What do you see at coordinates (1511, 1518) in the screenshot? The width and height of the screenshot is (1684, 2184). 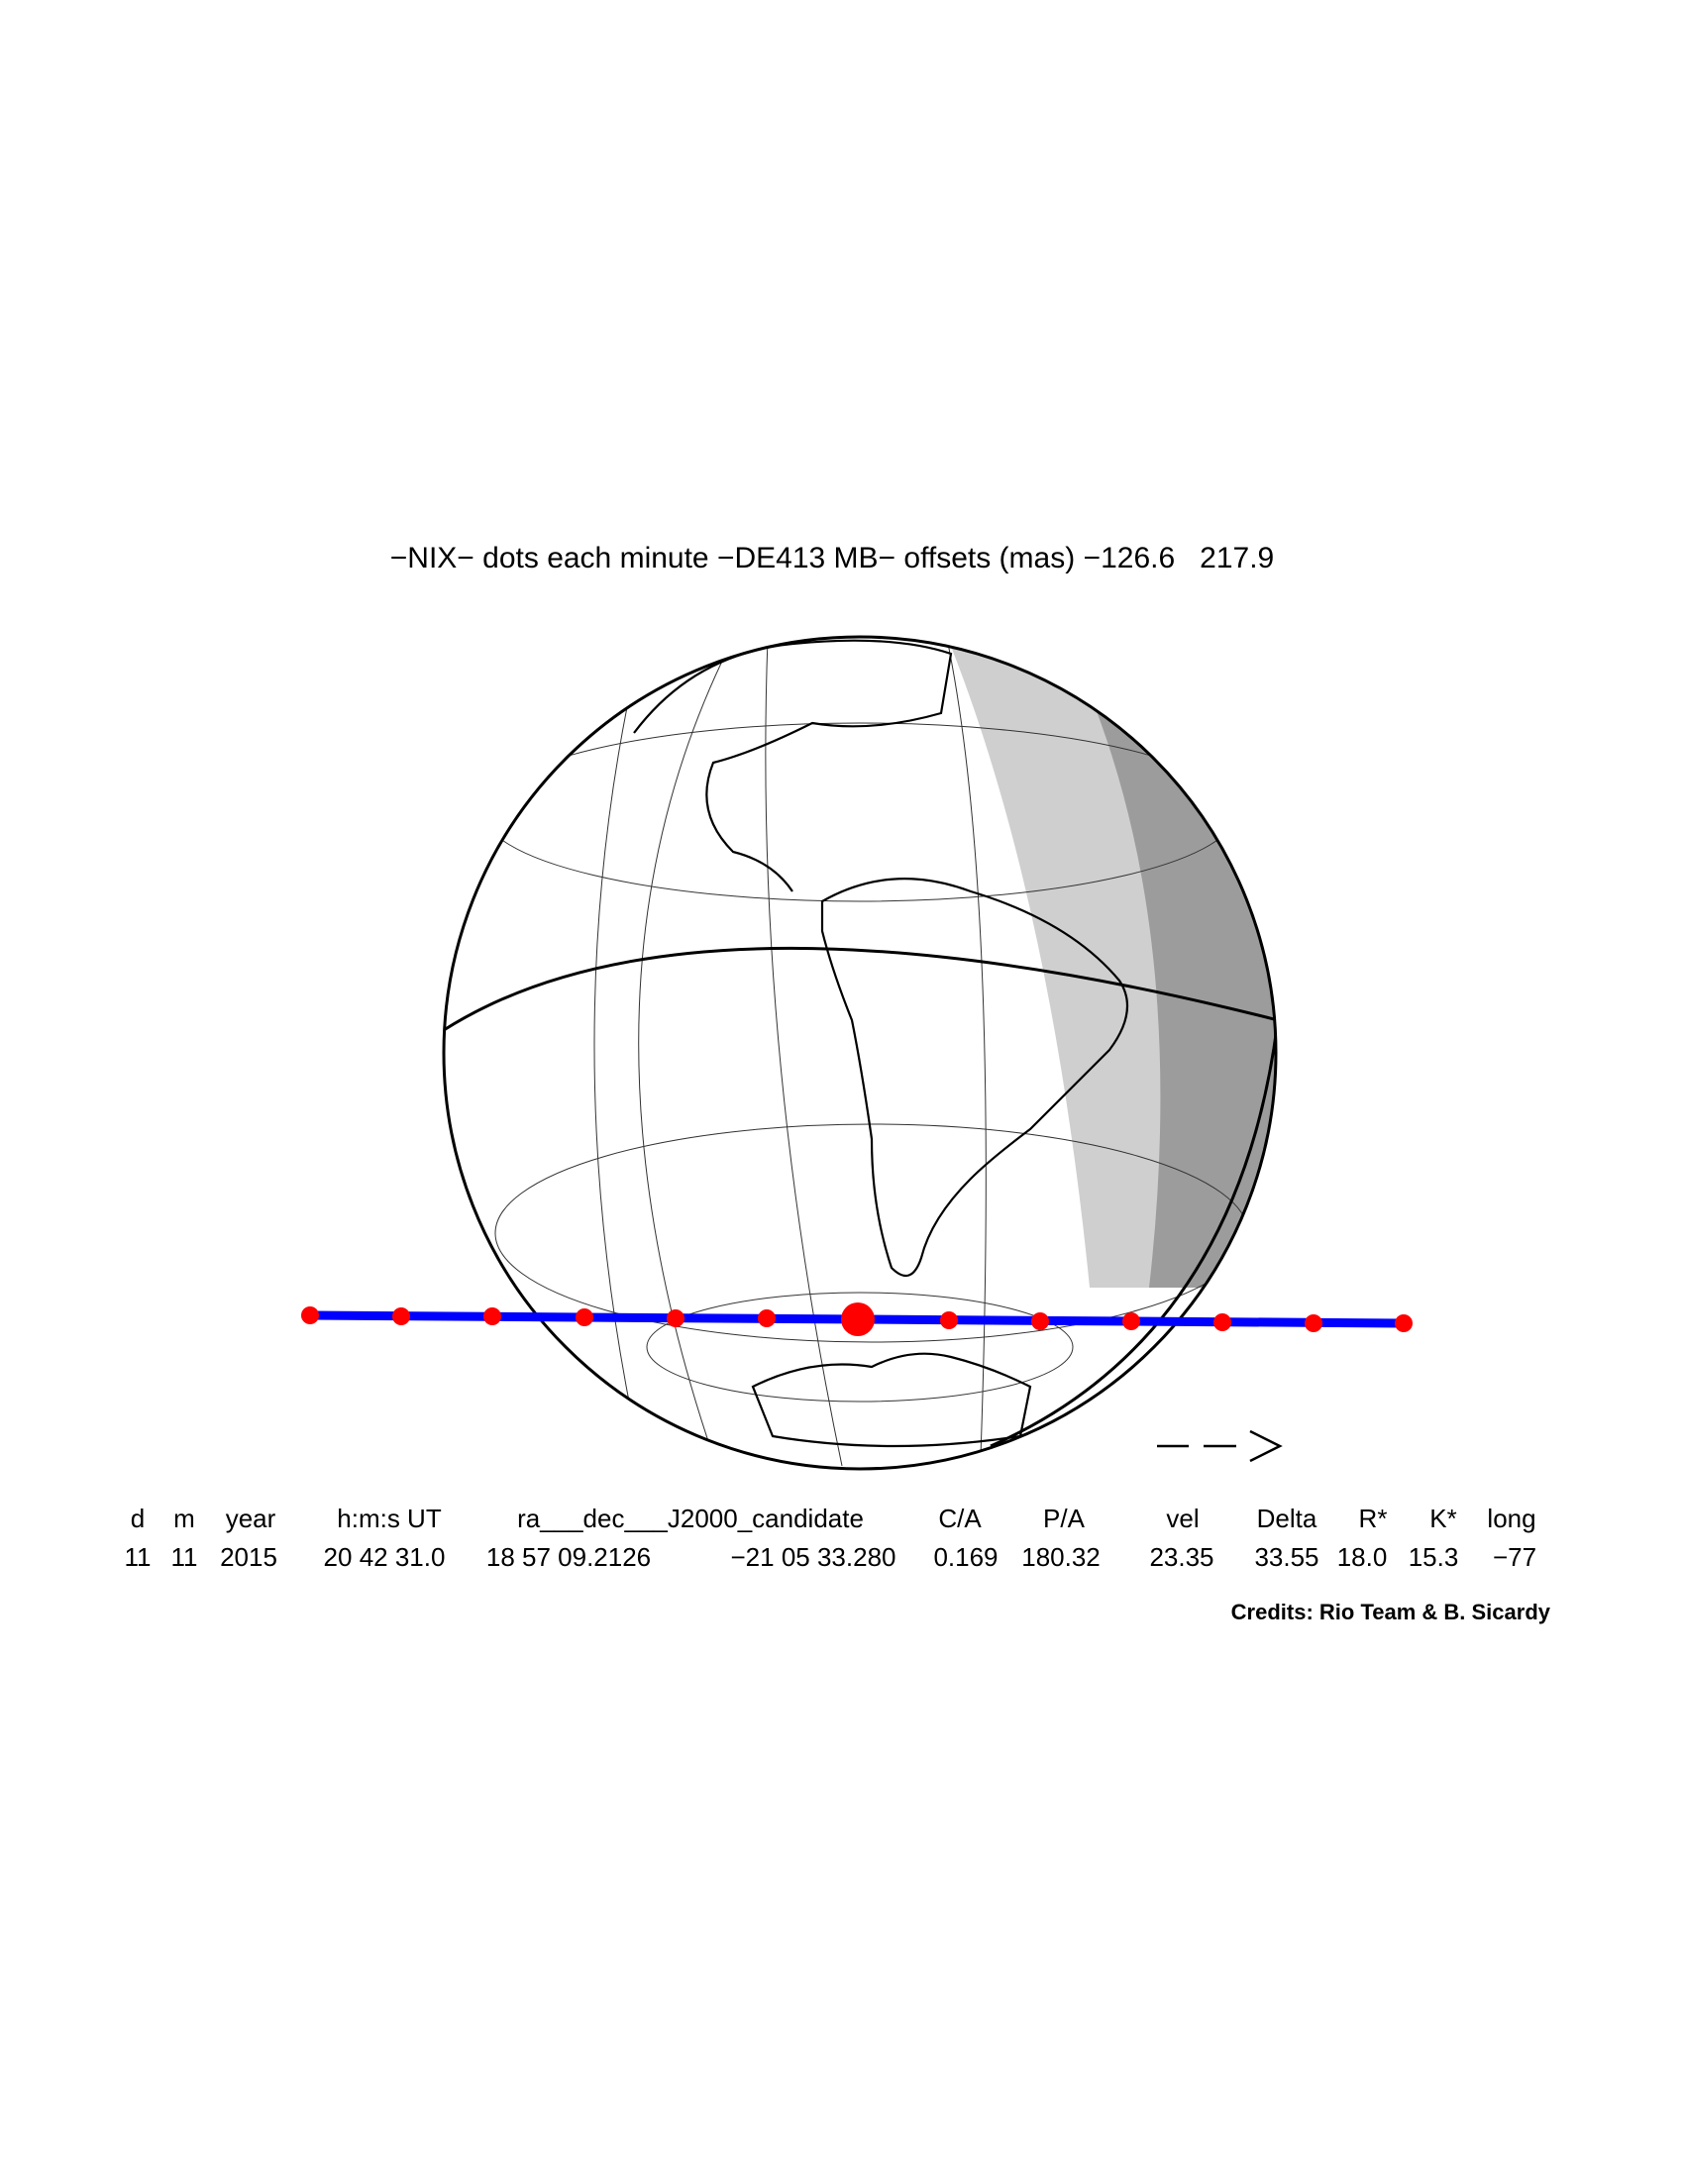 I see `table-header: long` at bounding box center [1511, 1518].